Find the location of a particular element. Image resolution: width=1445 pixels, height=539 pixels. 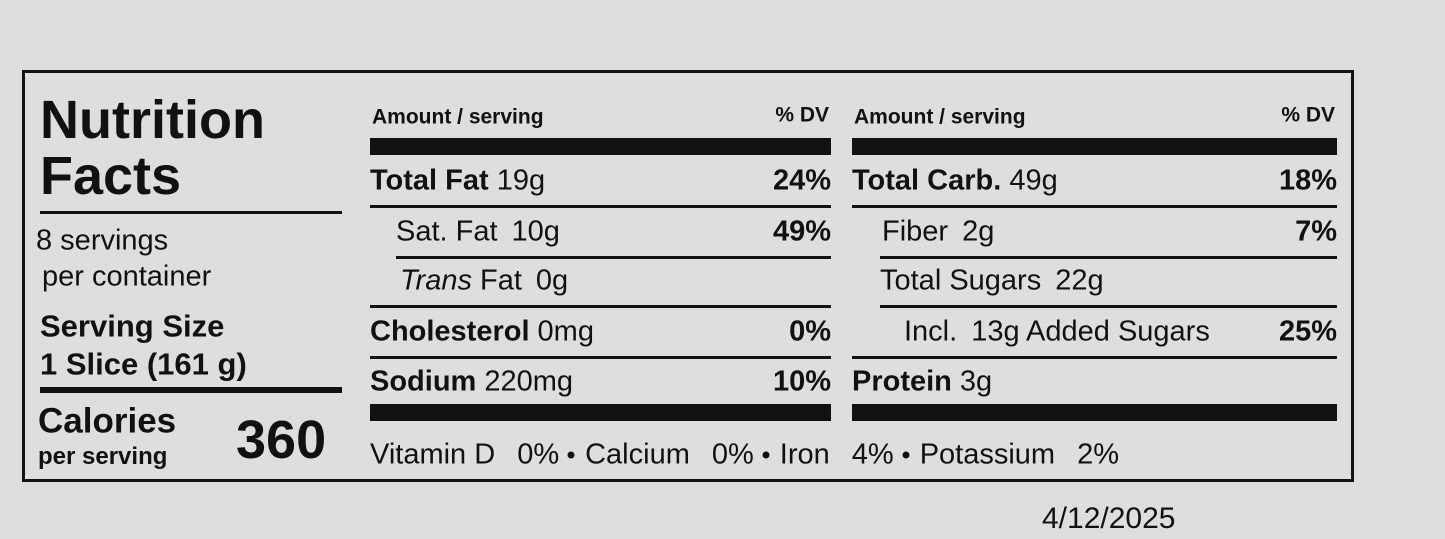

nutrient-dv: 24% is located at coordinates (801, 180).